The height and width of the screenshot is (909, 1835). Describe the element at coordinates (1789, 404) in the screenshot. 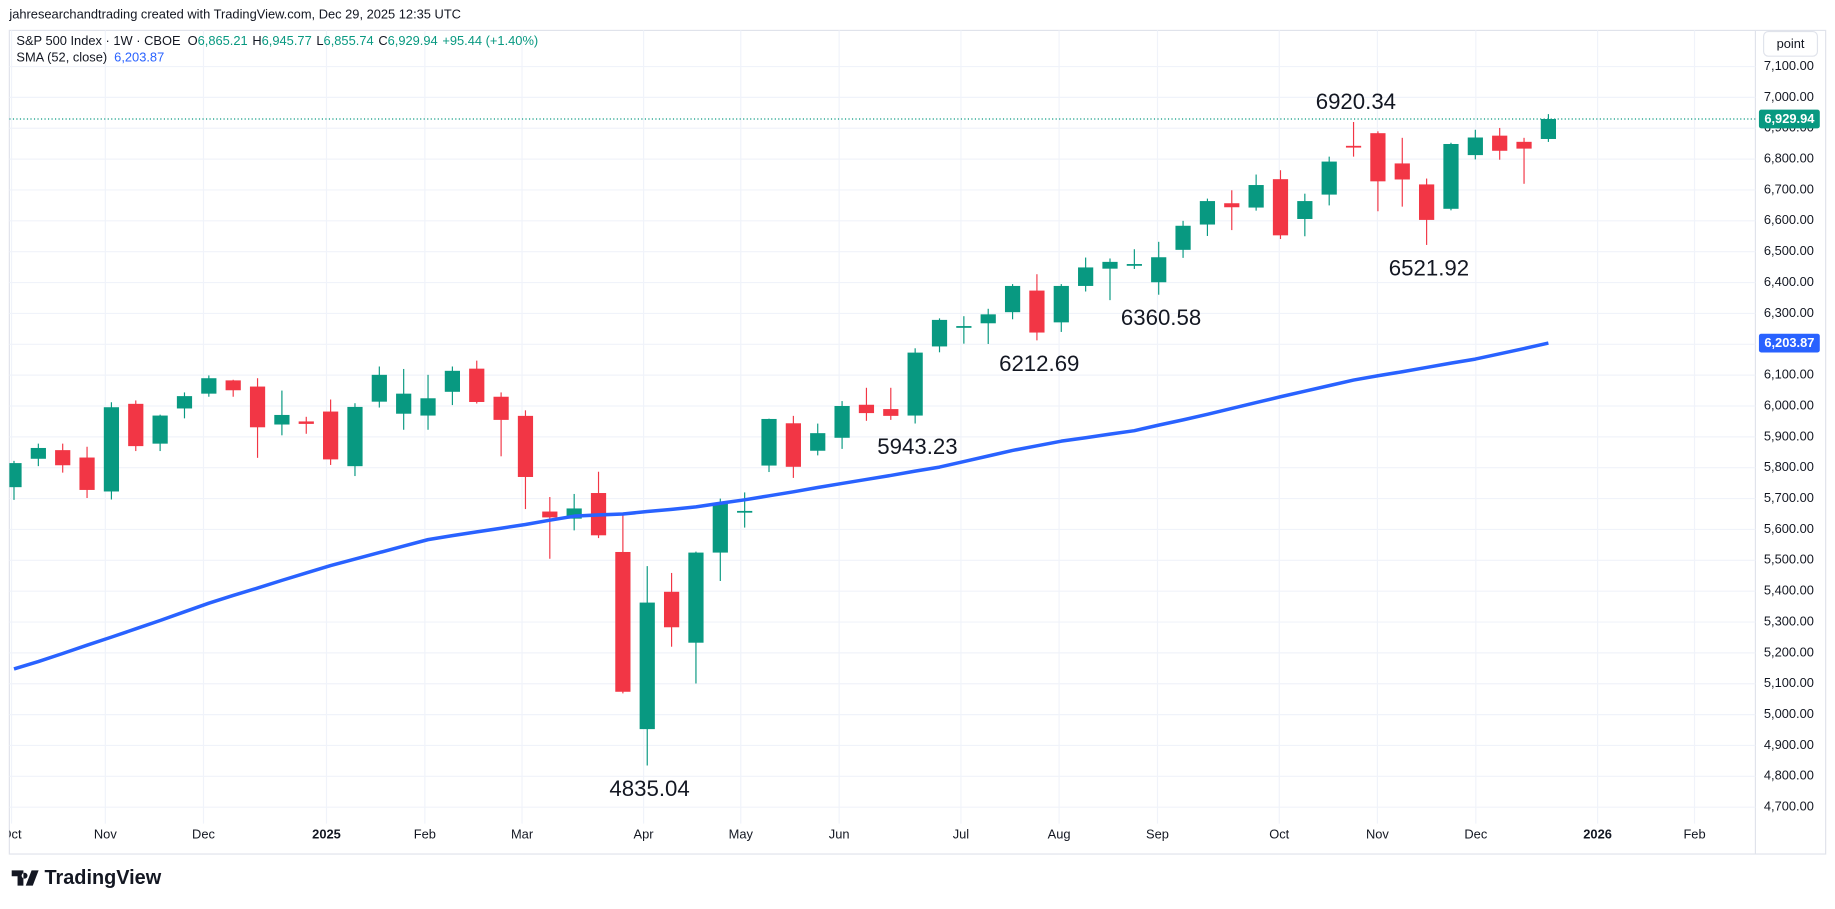

I see `y-tick-label: 6,000.00` at that location.